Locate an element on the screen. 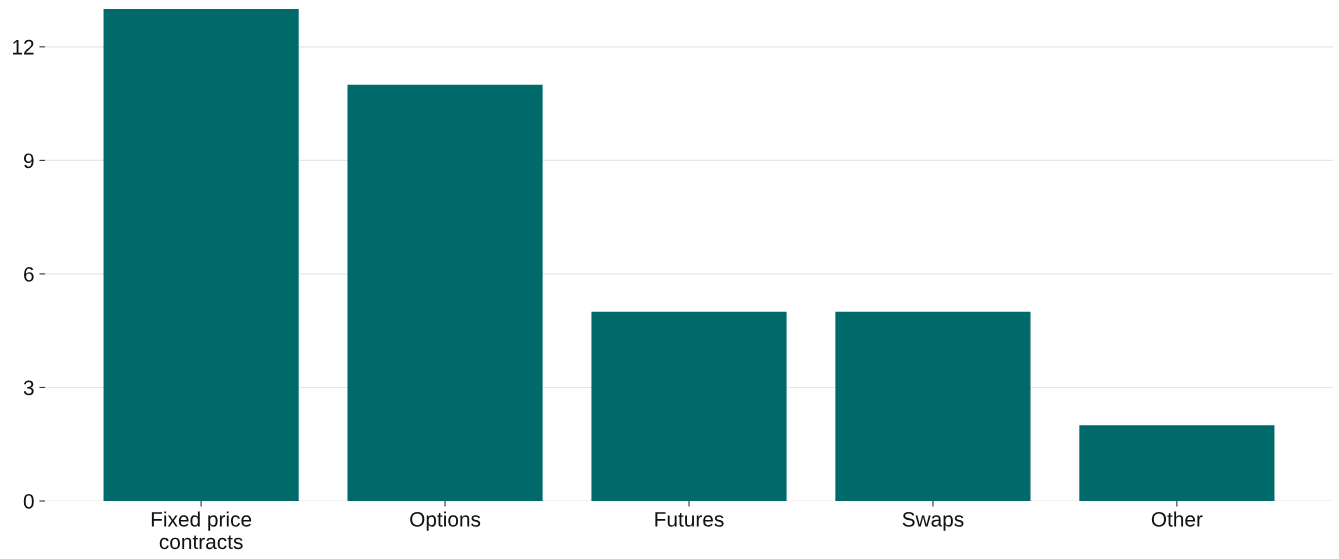 This screenshot has height=559, width=1339. y-tick-label: 3 is located at coordinates (28, 388).